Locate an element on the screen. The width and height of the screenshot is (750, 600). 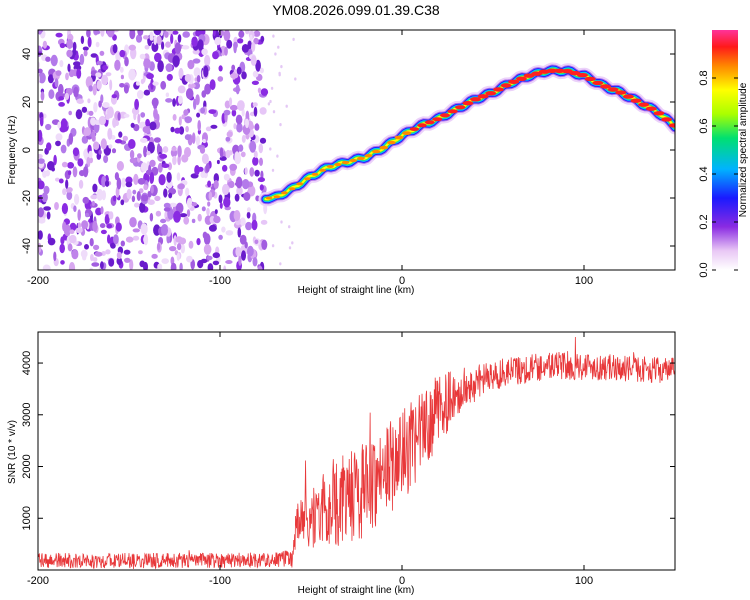
colorbar-tick-label: 0.2 is located at coordinates (704, 221).